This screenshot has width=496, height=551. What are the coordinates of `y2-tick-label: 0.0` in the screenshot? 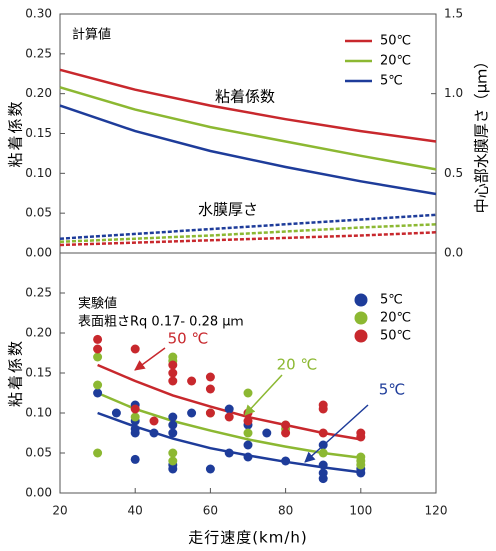 It's located at (453, 253).